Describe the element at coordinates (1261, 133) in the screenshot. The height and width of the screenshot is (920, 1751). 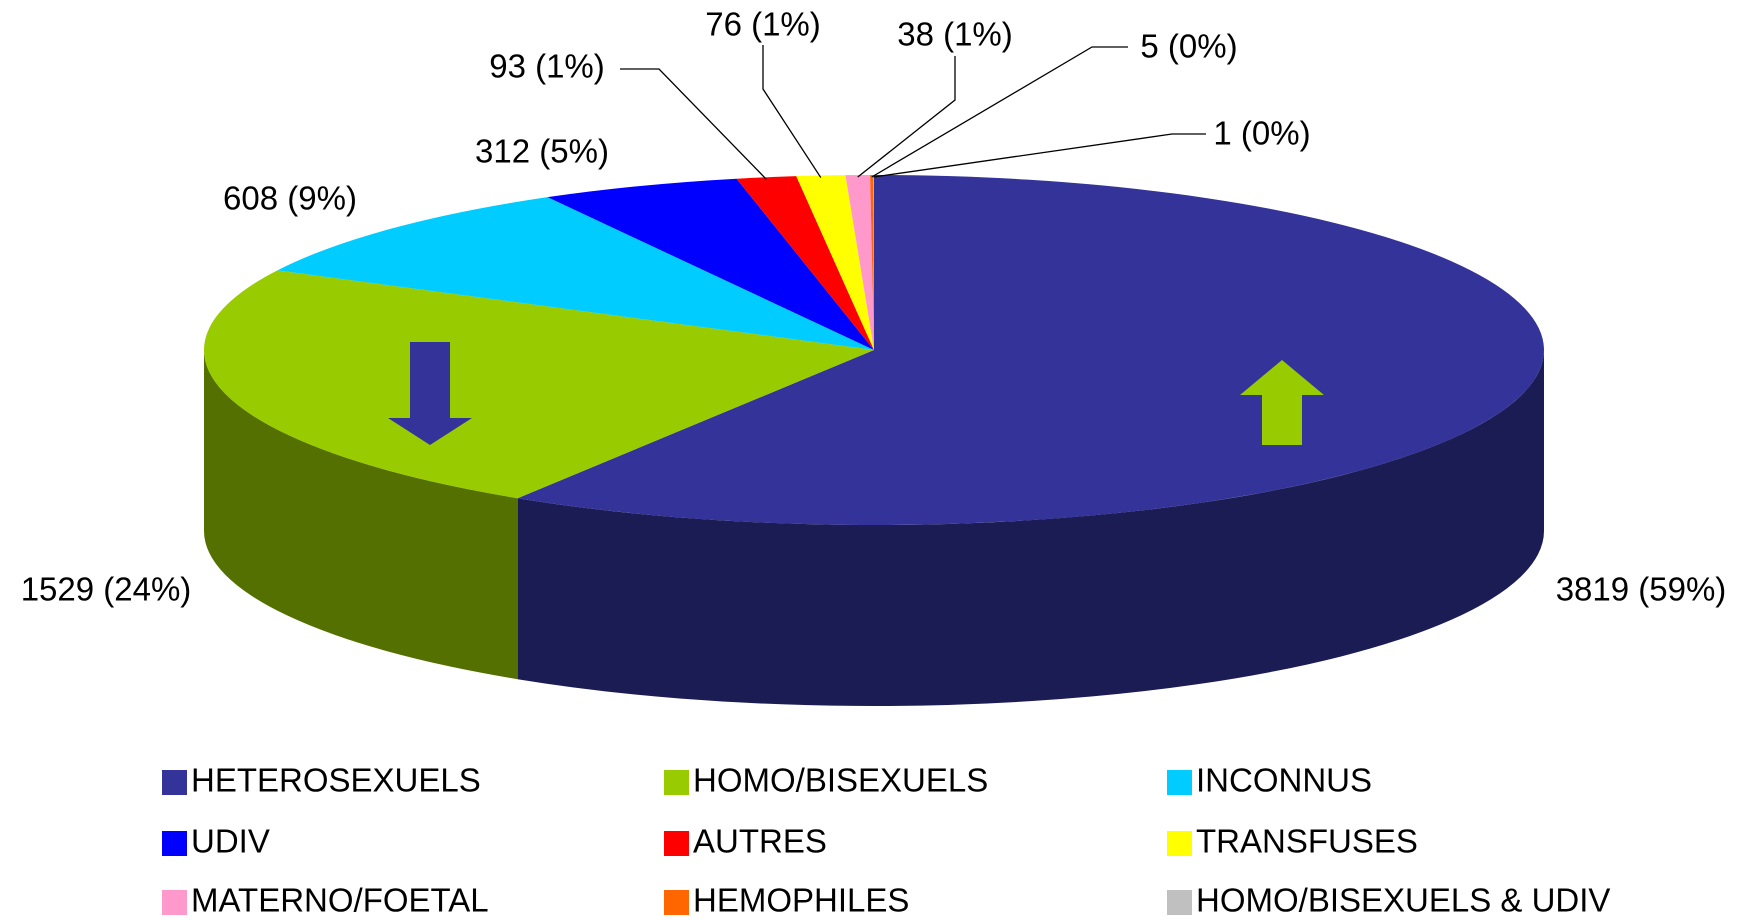
I see `data-label: 1 (0%)` at that location.